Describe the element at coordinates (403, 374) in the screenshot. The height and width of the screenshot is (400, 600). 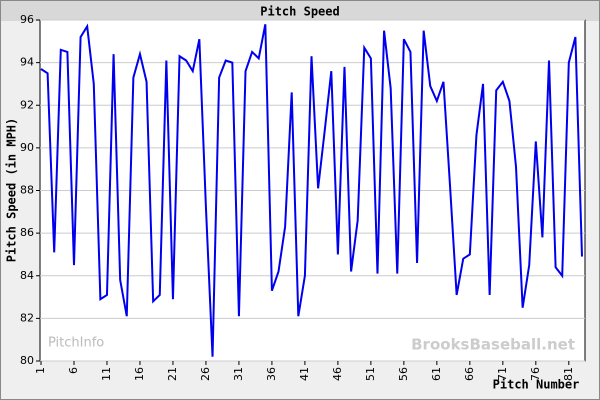
I see `x-tick-label: 56` at that location.